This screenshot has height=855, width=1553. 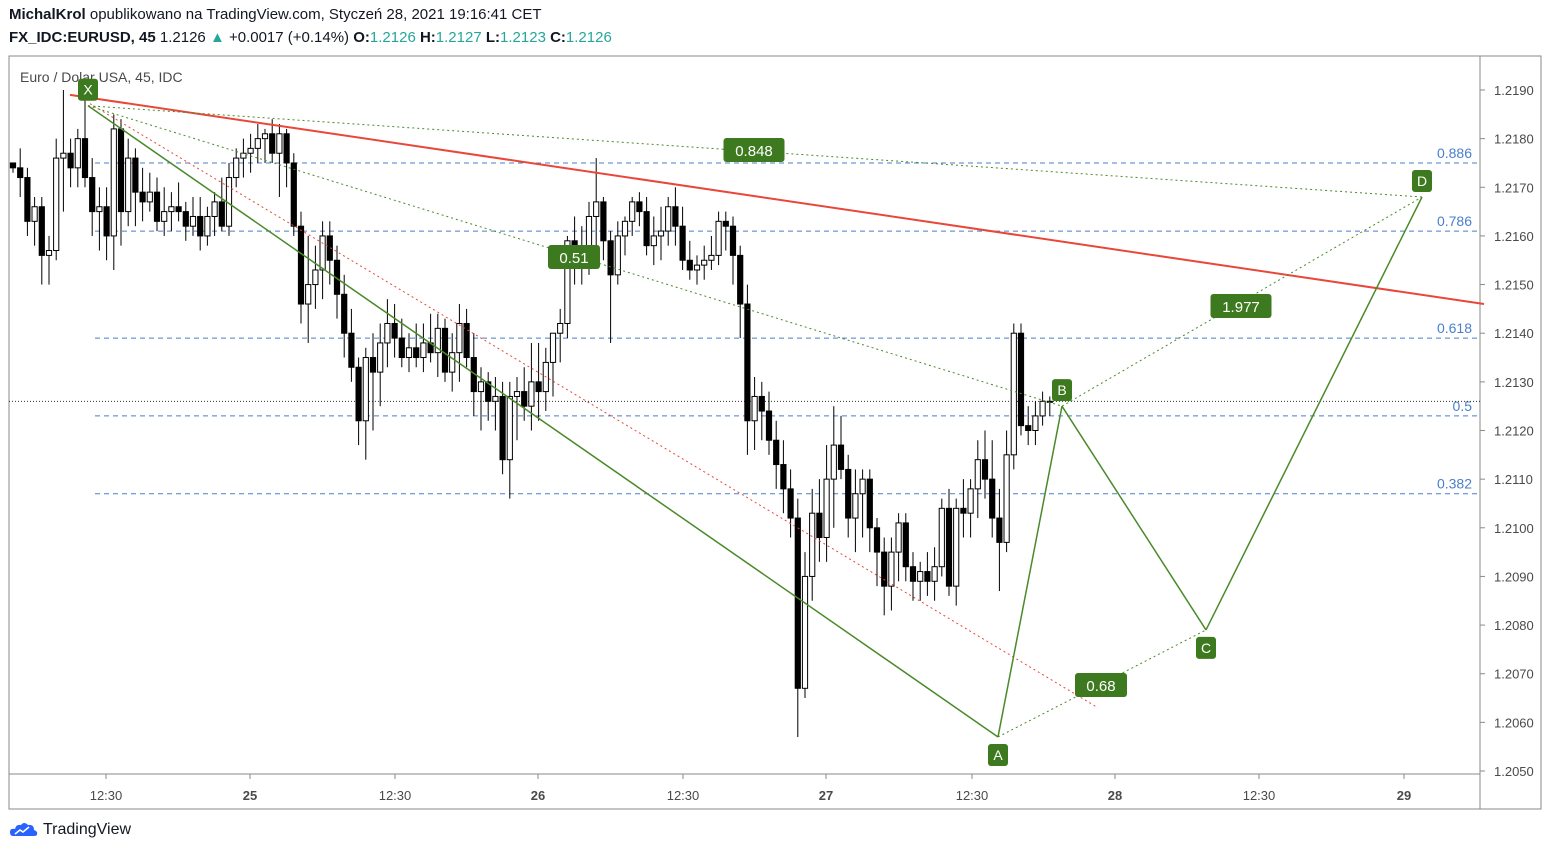 I want to click on y-tick-label: 1.2140, so click(x=1514, y=333).